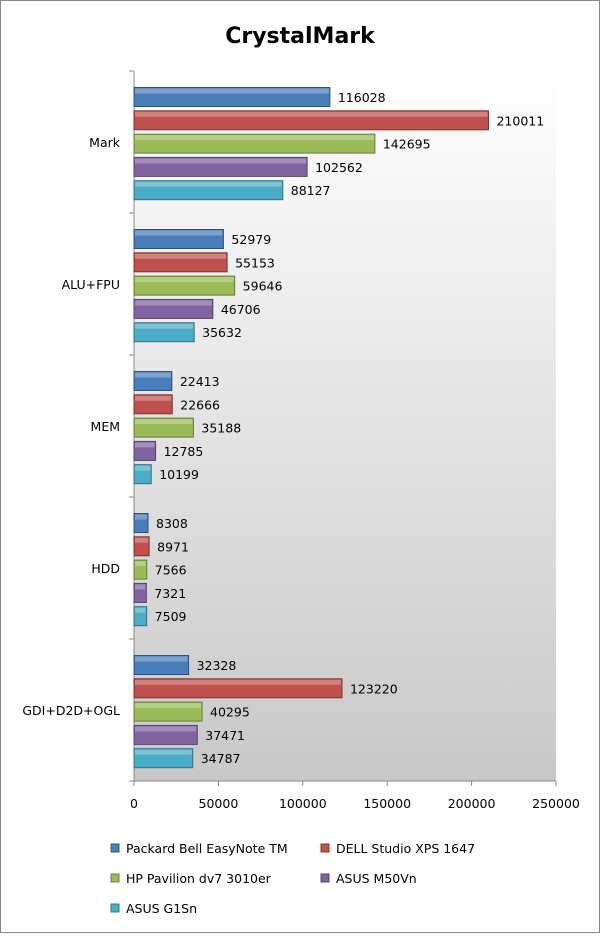 The height and width of the screenshot is (936, 600). Describe the element at coordinates (173, 546) in the screenshot. I see `data-label: 8971` at that location.